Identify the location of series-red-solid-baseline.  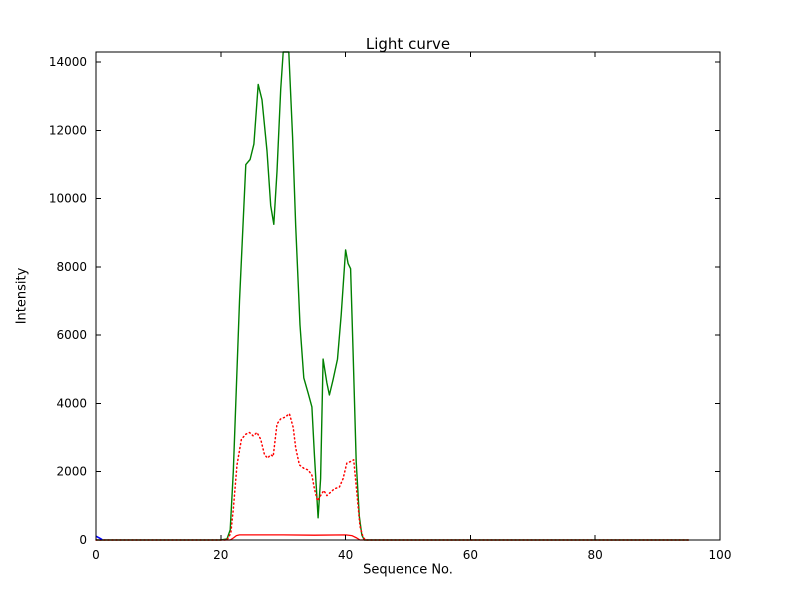
(392, 537).